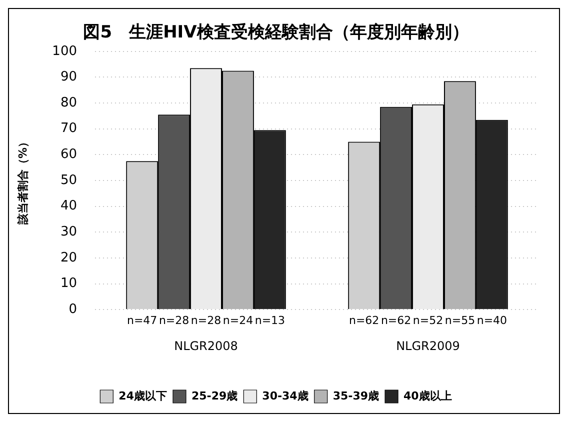 The height and width of the screenshot is (422, 568). What do you see at coordinates (270, 320) in the screenshot?
I see `text: n=13` at bounding box center [270, 320].